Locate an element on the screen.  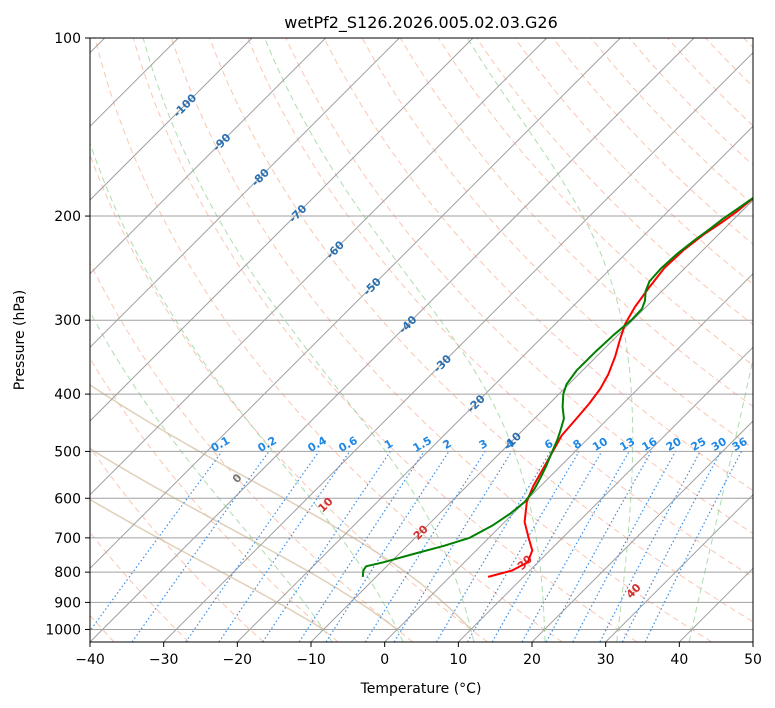
x-tick-label: 20 is located at coordinates (532, 660).